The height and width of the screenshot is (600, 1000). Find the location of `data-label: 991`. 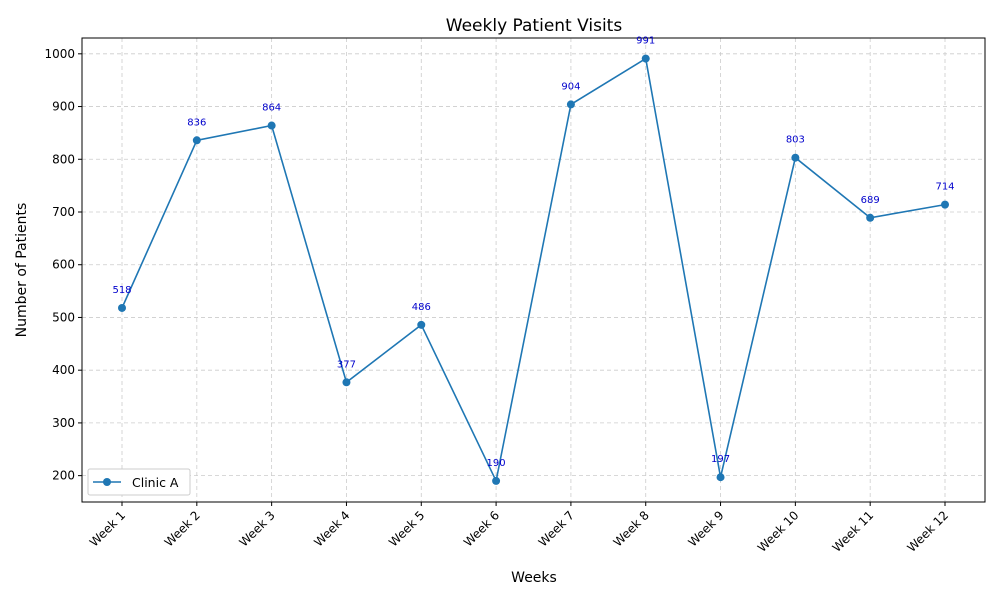

data-label: 991 is located at coordinates (645, 41).